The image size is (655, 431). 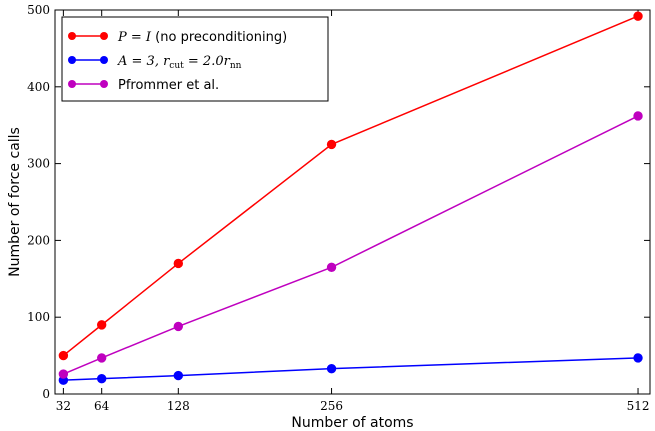 What do you see at coordinates (15, 202) in the screenshot?
I see `y-axis-label: Number of force calls` at bounding box center [15, 202].